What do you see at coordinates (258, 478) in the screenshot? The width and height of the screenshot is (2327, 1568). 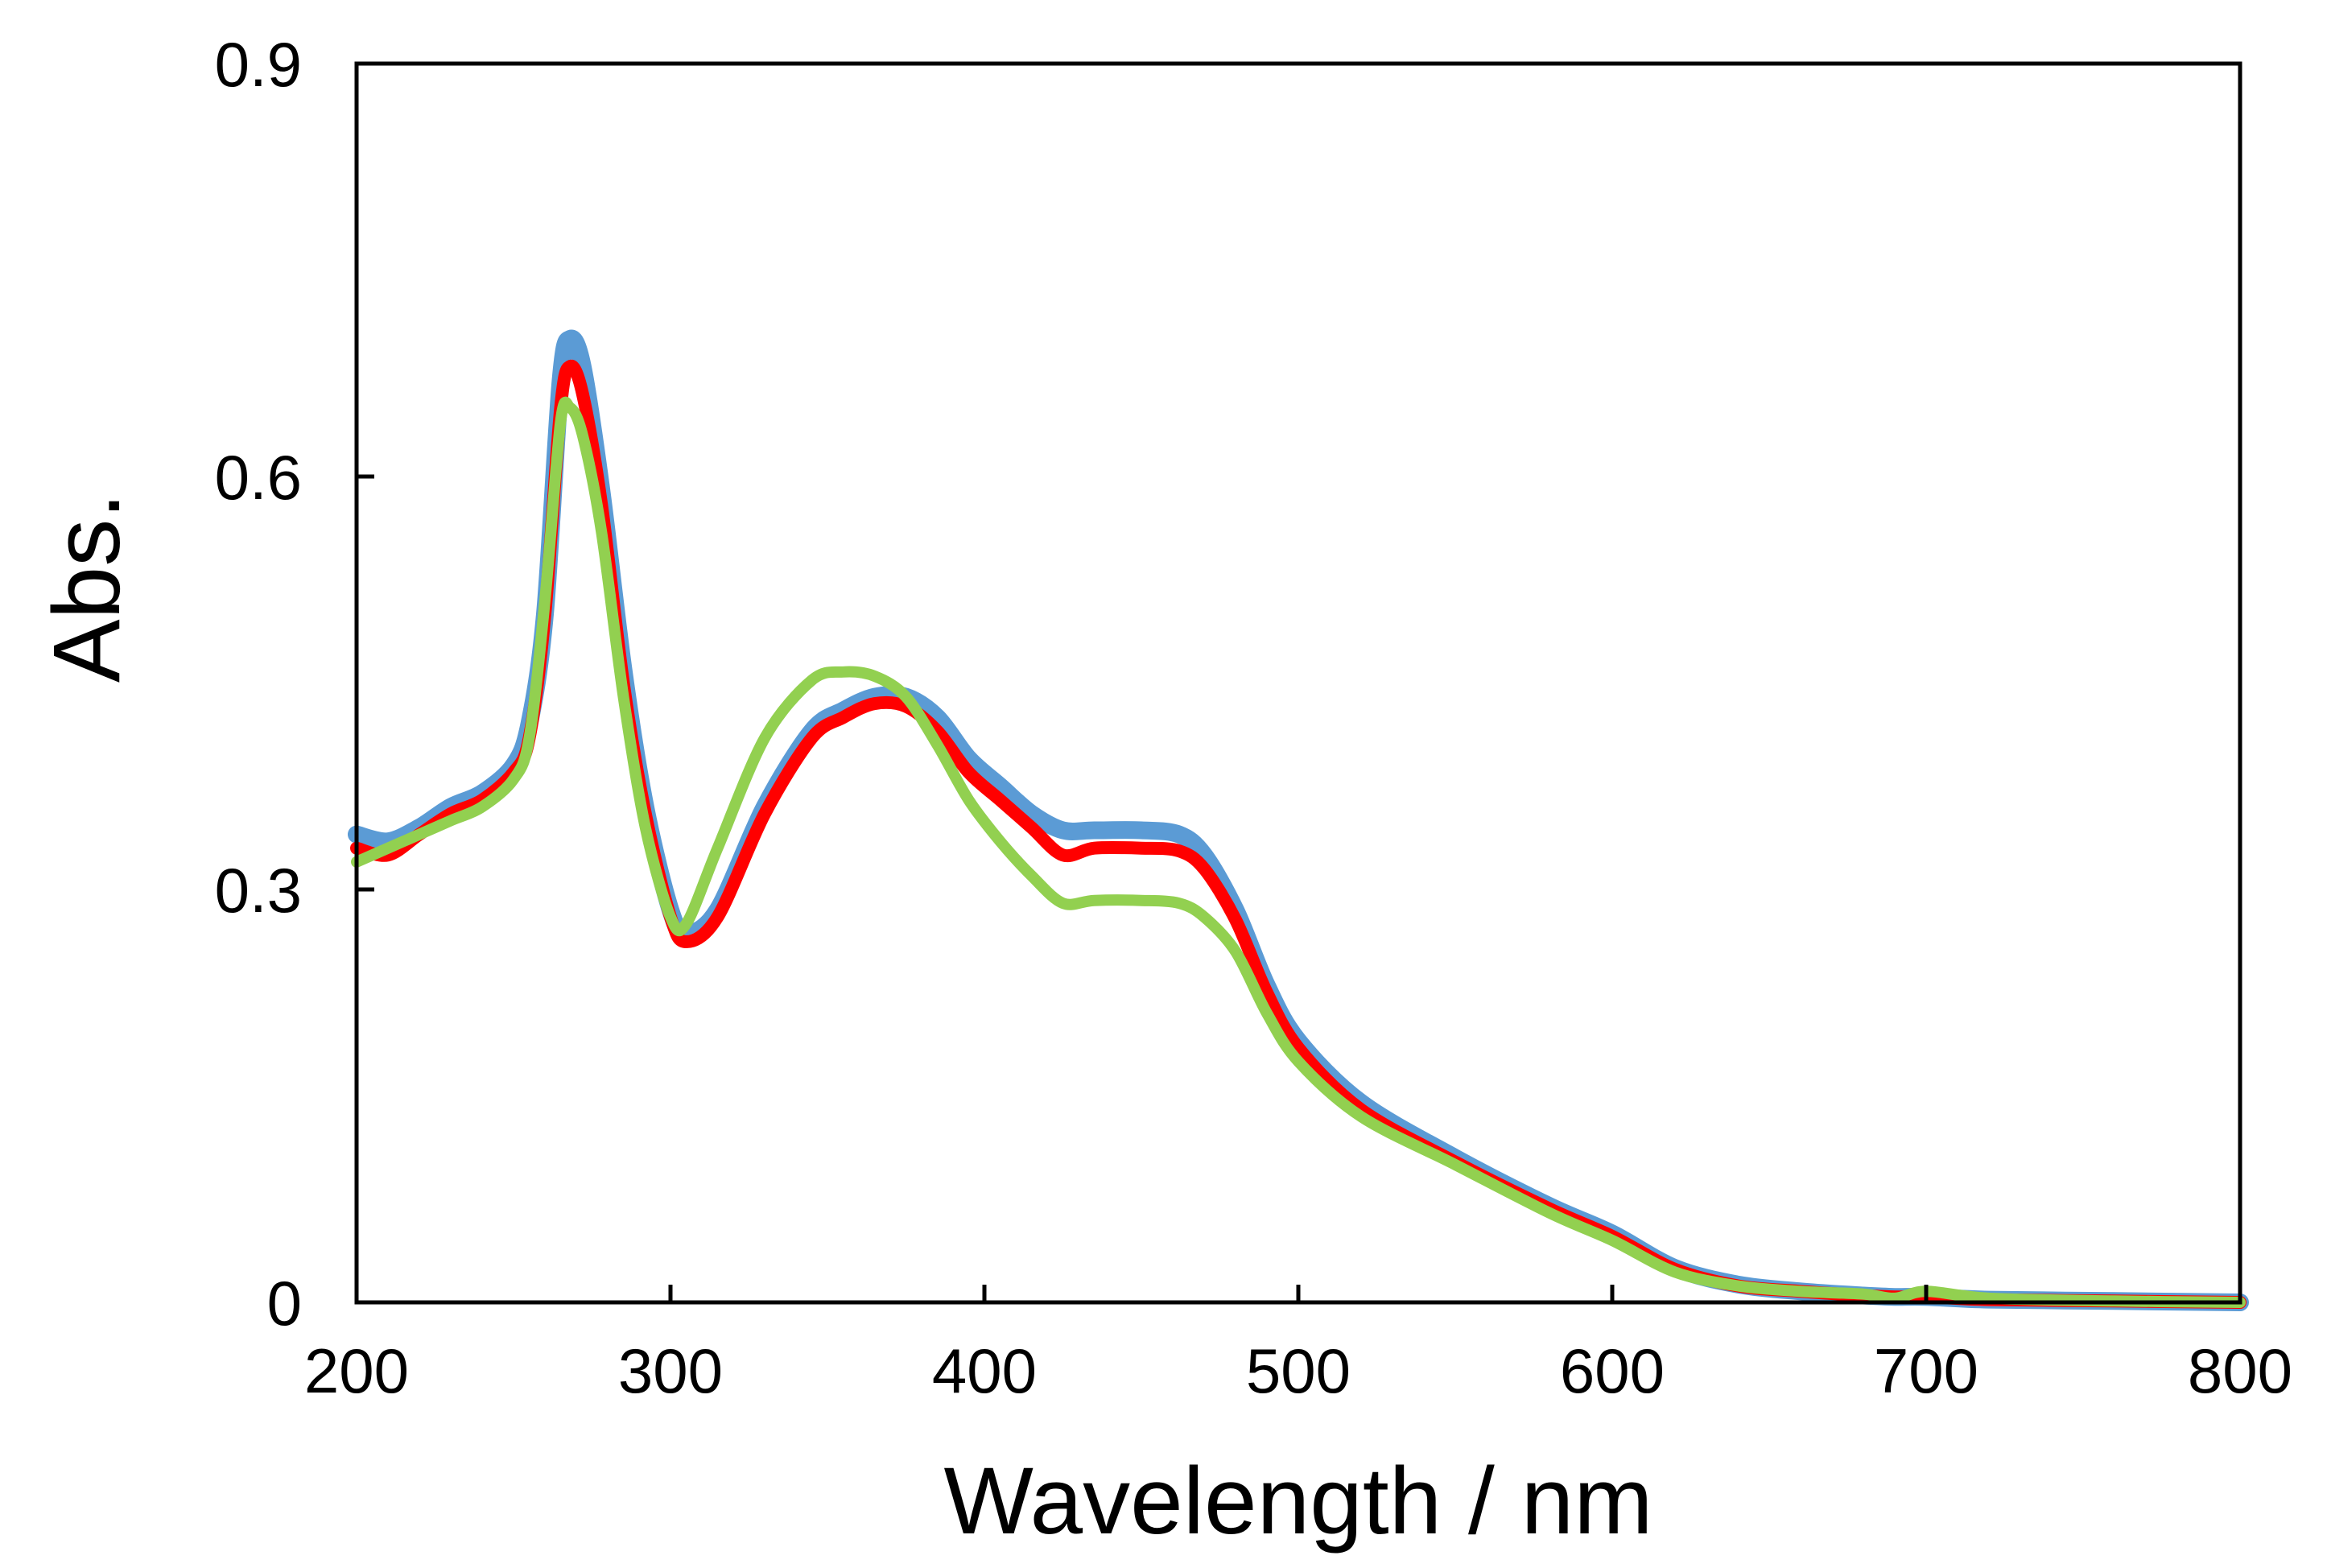 I see `y-tick-label-0.6: 0.6` at bounding box center [258, 478].